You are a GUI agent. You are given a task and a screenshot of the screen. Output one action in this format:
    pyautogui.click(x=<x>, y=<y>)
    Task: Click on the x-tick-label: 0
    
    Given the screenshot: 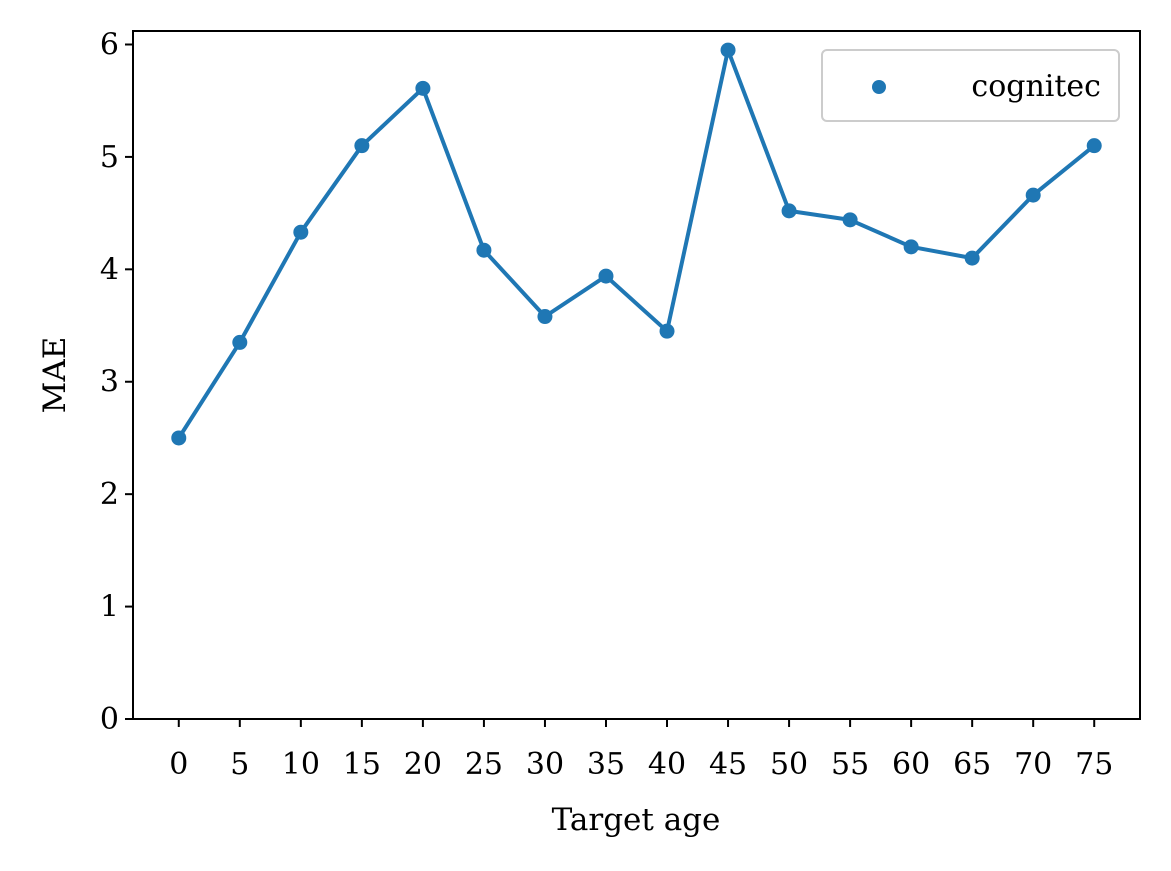 What is the action you would take?
    pyautogui.click(x=178, y=764)
    